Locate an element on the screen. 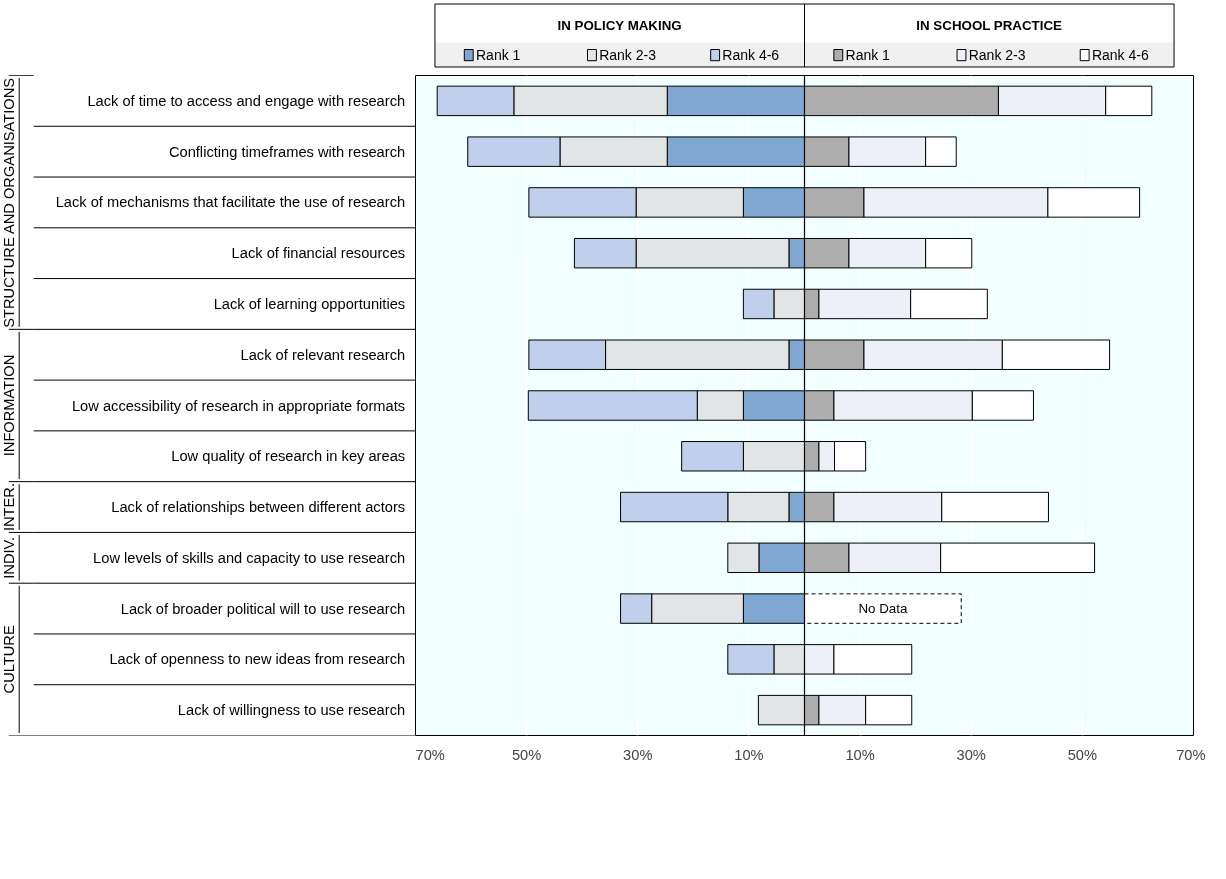  text: CULTURE is located at coordinates (9, 659).